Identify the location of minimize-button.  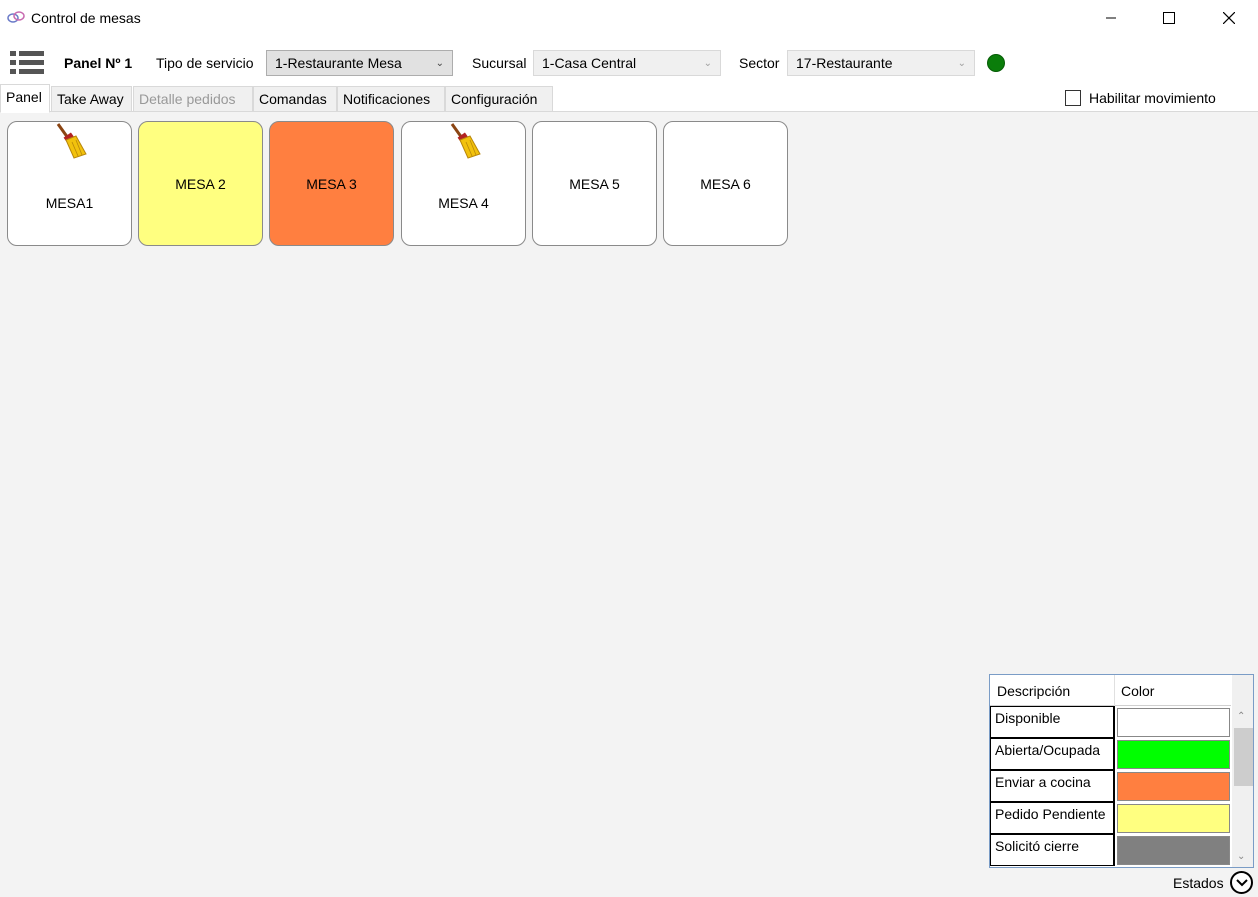
(1111, 18).